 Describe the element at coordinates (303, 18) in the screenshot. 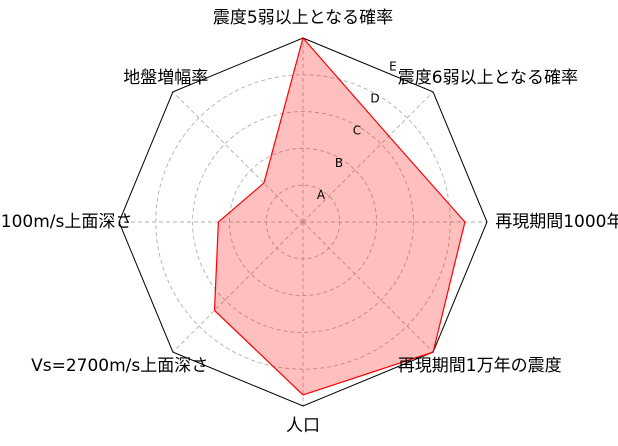

I see `axis-label-1: 震度5弱以上となる確率` at that location.